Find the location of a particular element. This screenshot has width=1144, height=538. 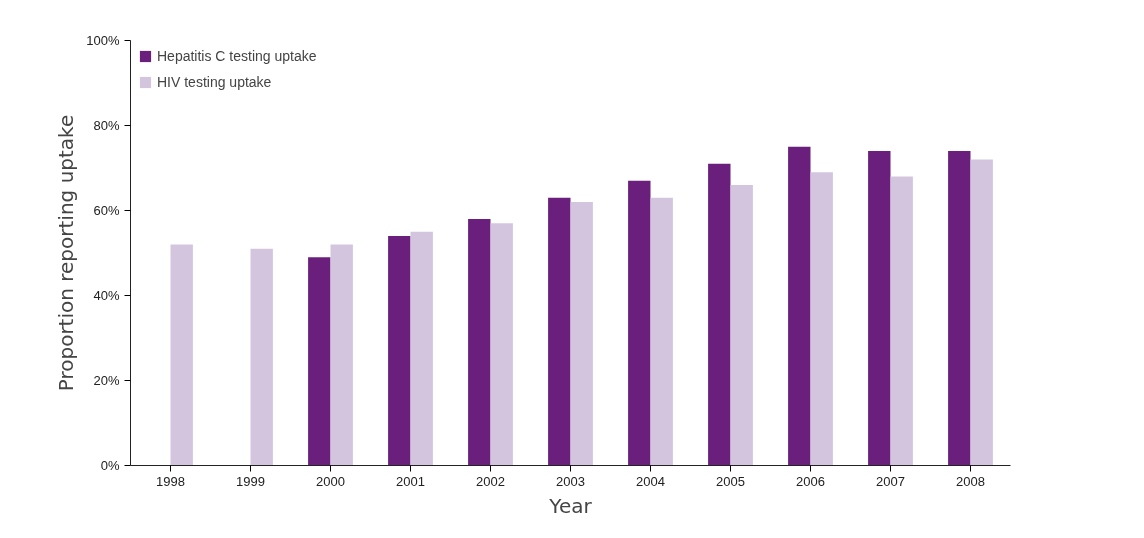

x-tick-label: 2007 is located at coordinates (890, 481).